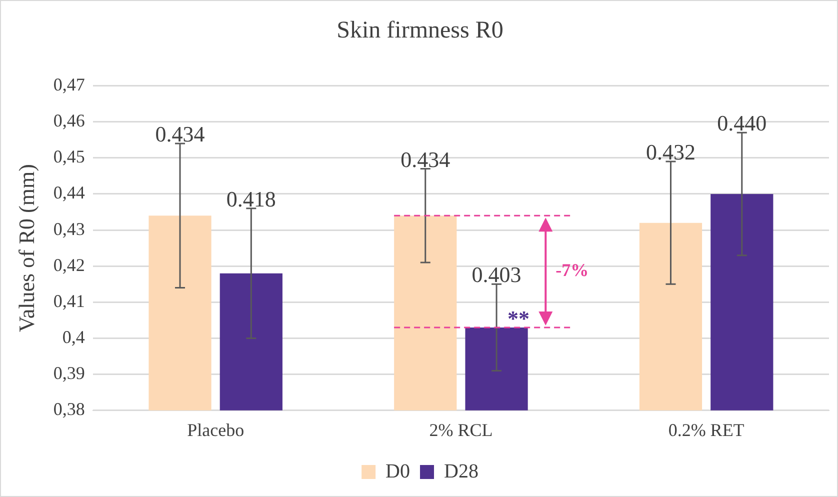 The width and height of the screenshot is (838, 497). Describe the element at coordinates (671, 152) in the screenshot. I see `data-label: 0.432` at that location.